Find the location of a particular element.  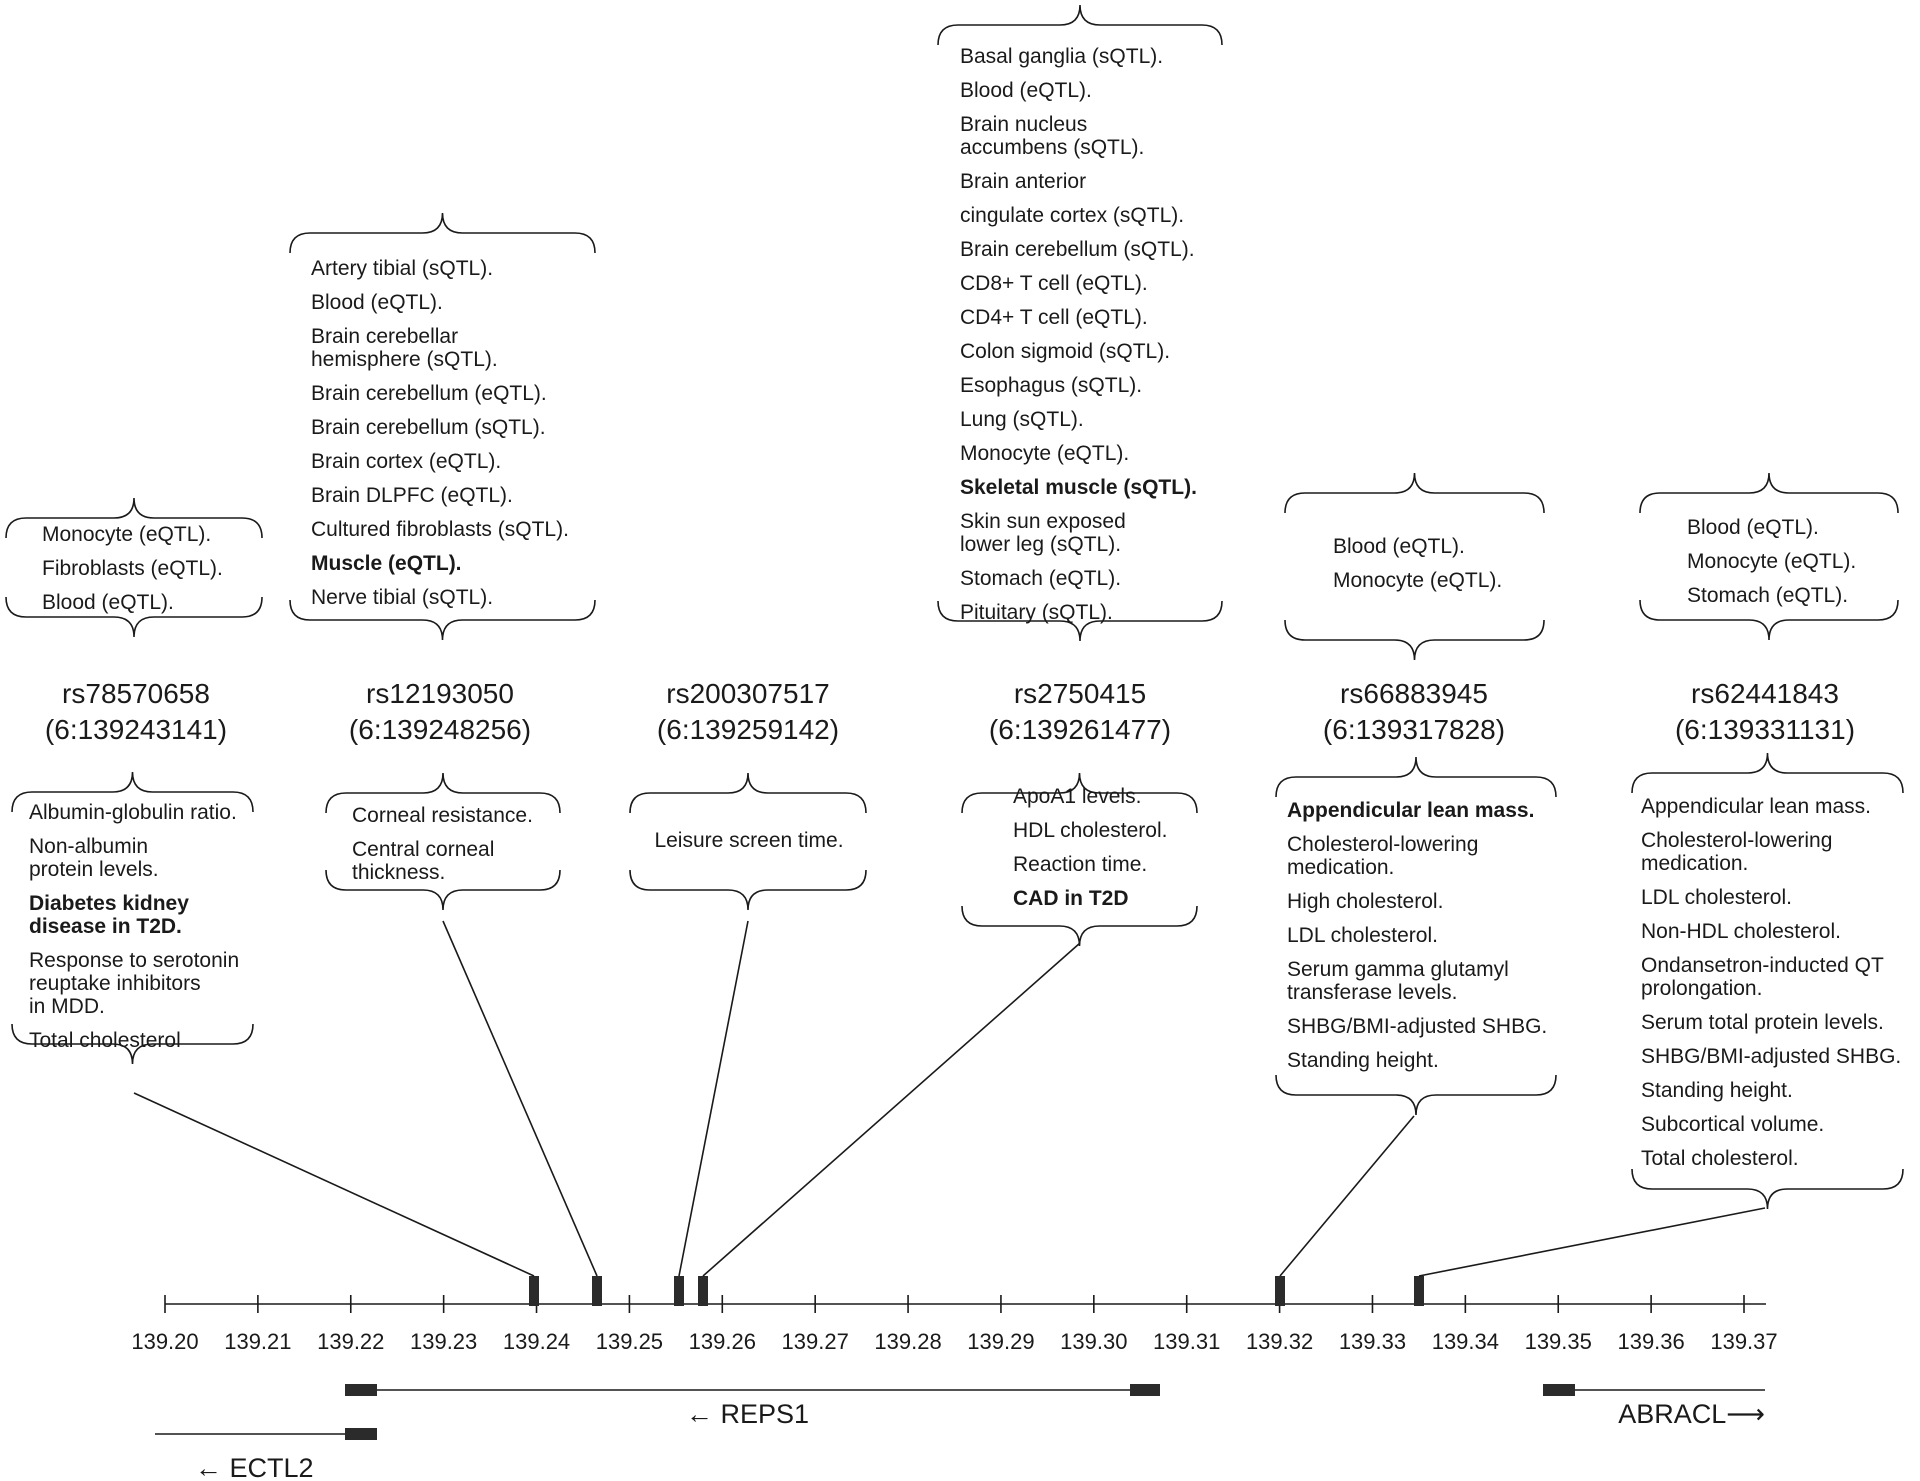

snp-id: rs12193050 is located at coordinates (440, 693).